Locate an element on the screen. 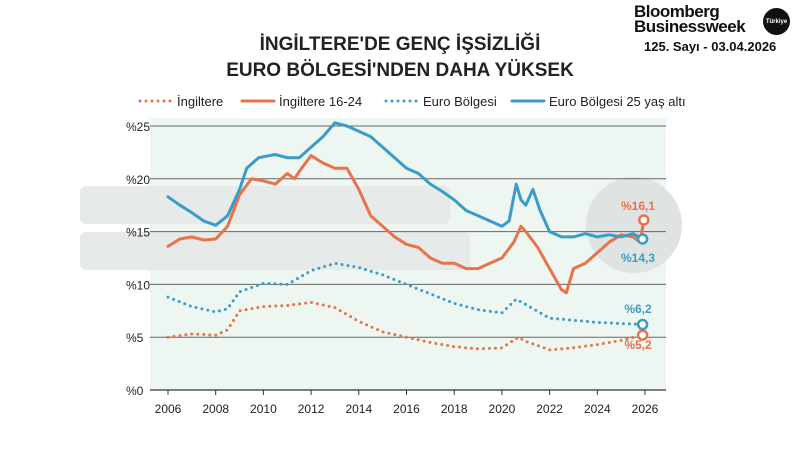 This screenshot has height=450, width=800. legend-label: Euro Bölgesi is located at coordinates (460, 101).